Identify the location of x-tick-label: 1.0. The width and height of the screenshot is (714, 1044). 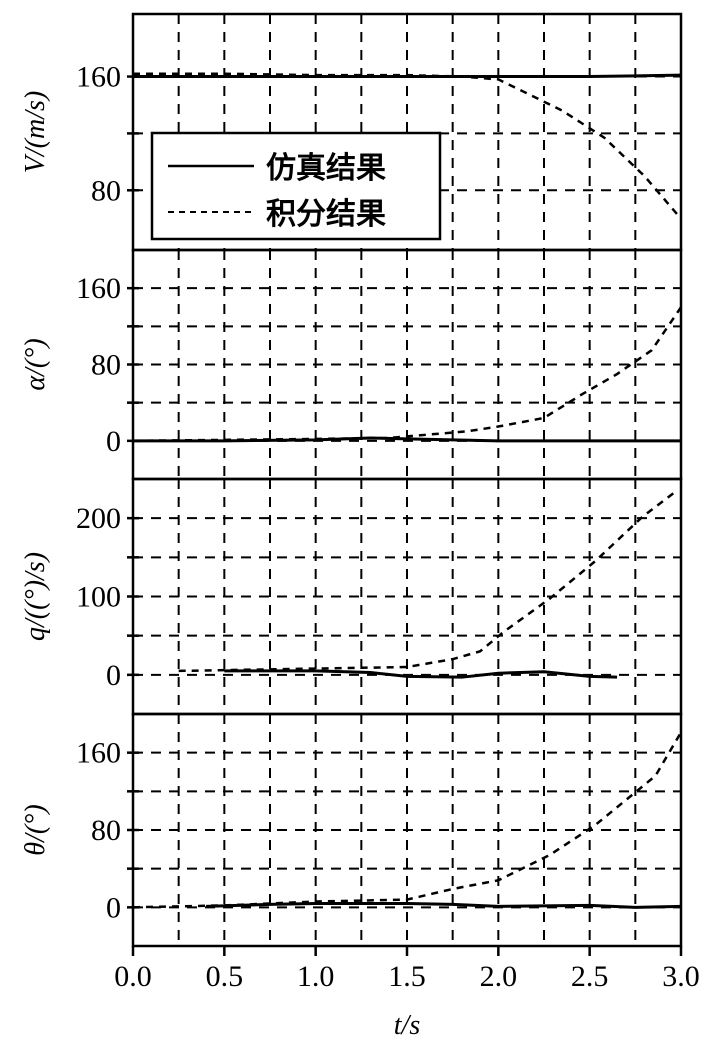
(316, 976).